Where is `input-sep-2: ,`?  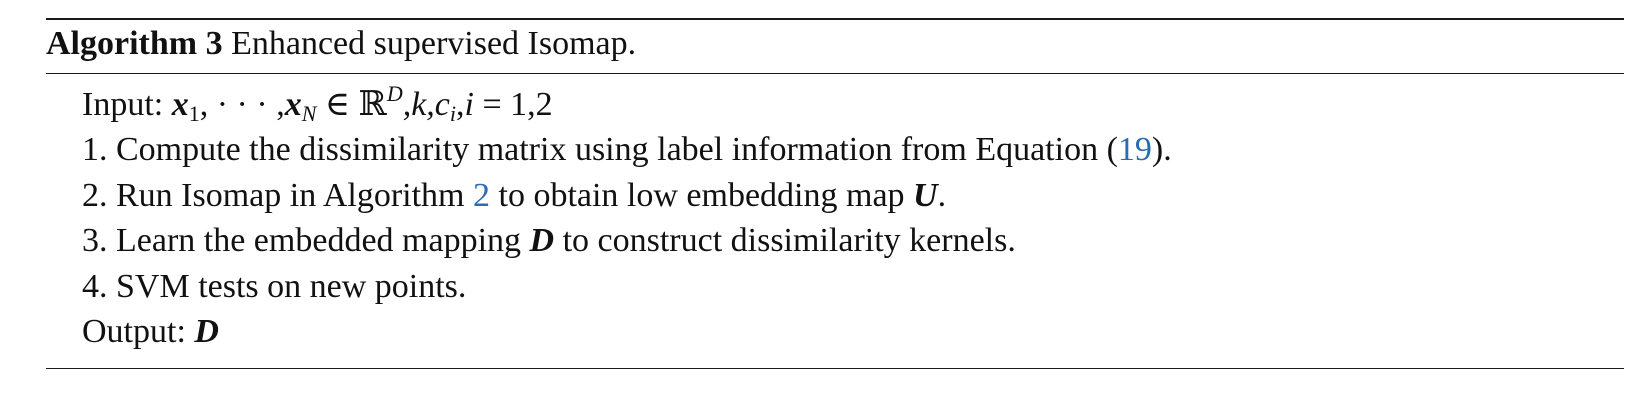
input-sep-2: , is located at coordinates (276, 104).